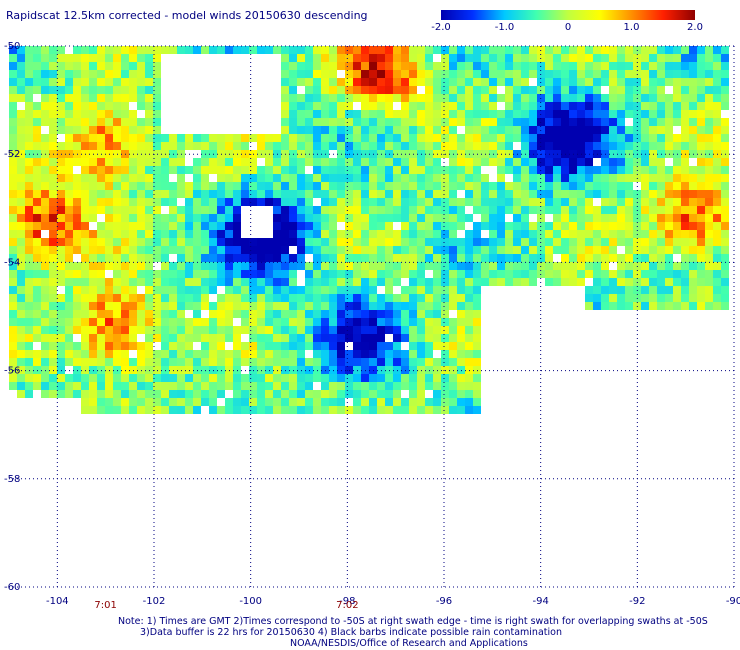 The image size is (740, 650). What do you see at coordinates (12, 46) in the screenshot?
I see `y-tick-label: -50` at bounding box center [12, 46].